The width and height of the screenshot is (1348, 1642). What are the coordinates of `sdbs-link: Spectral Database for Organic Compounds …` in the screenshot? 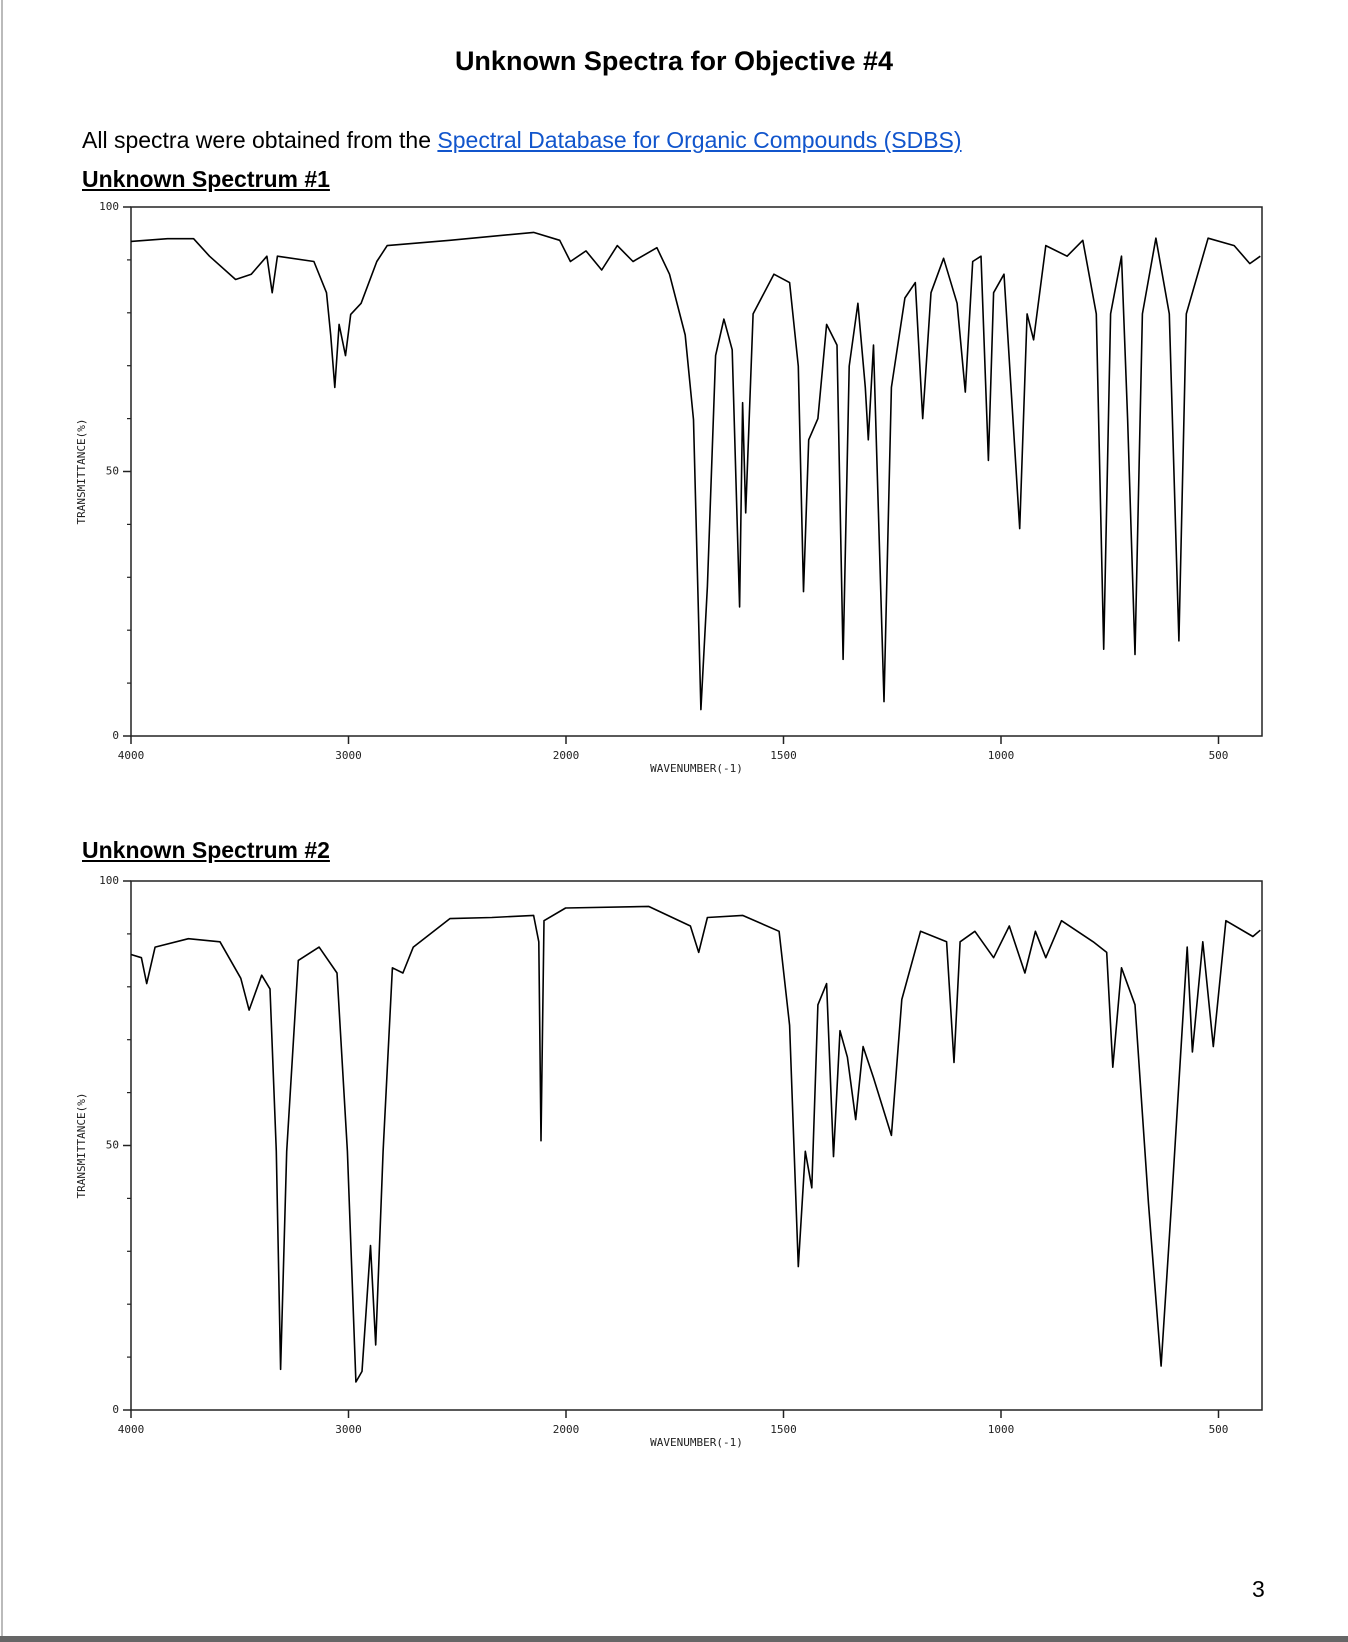 It's located at (699, 140).